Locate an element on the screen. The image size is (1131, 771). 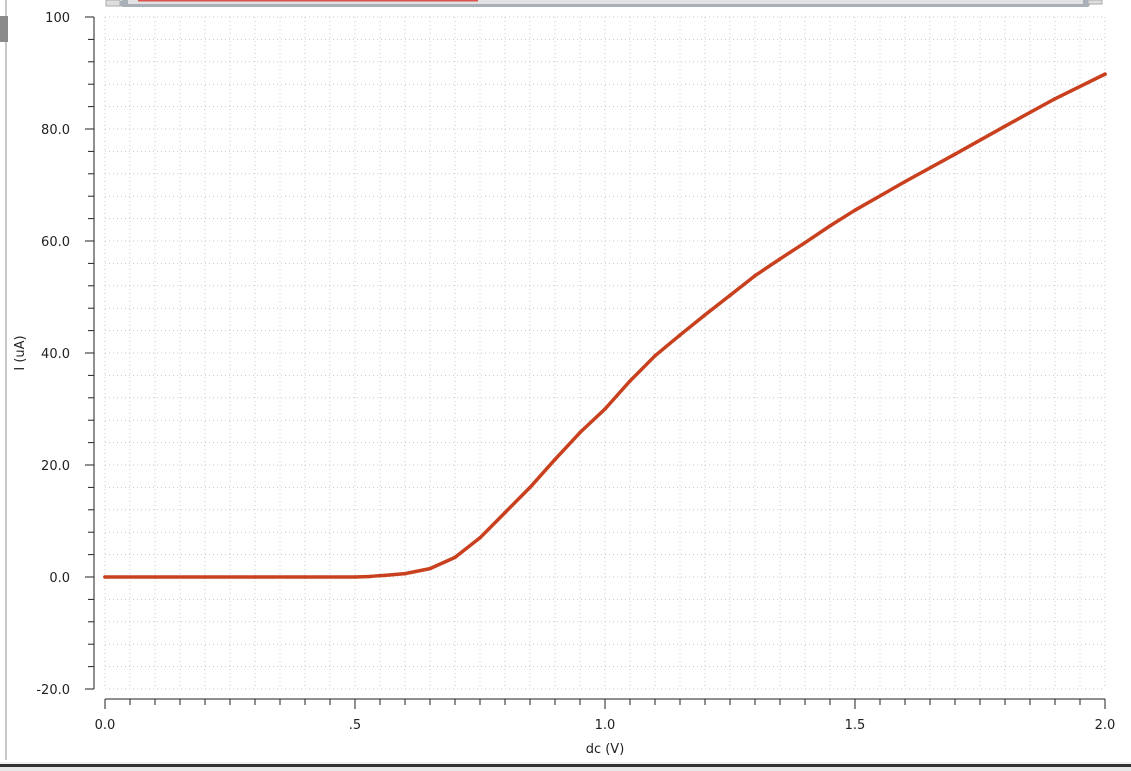
top-scroll-left-cap is located at coordinates (113, 3).